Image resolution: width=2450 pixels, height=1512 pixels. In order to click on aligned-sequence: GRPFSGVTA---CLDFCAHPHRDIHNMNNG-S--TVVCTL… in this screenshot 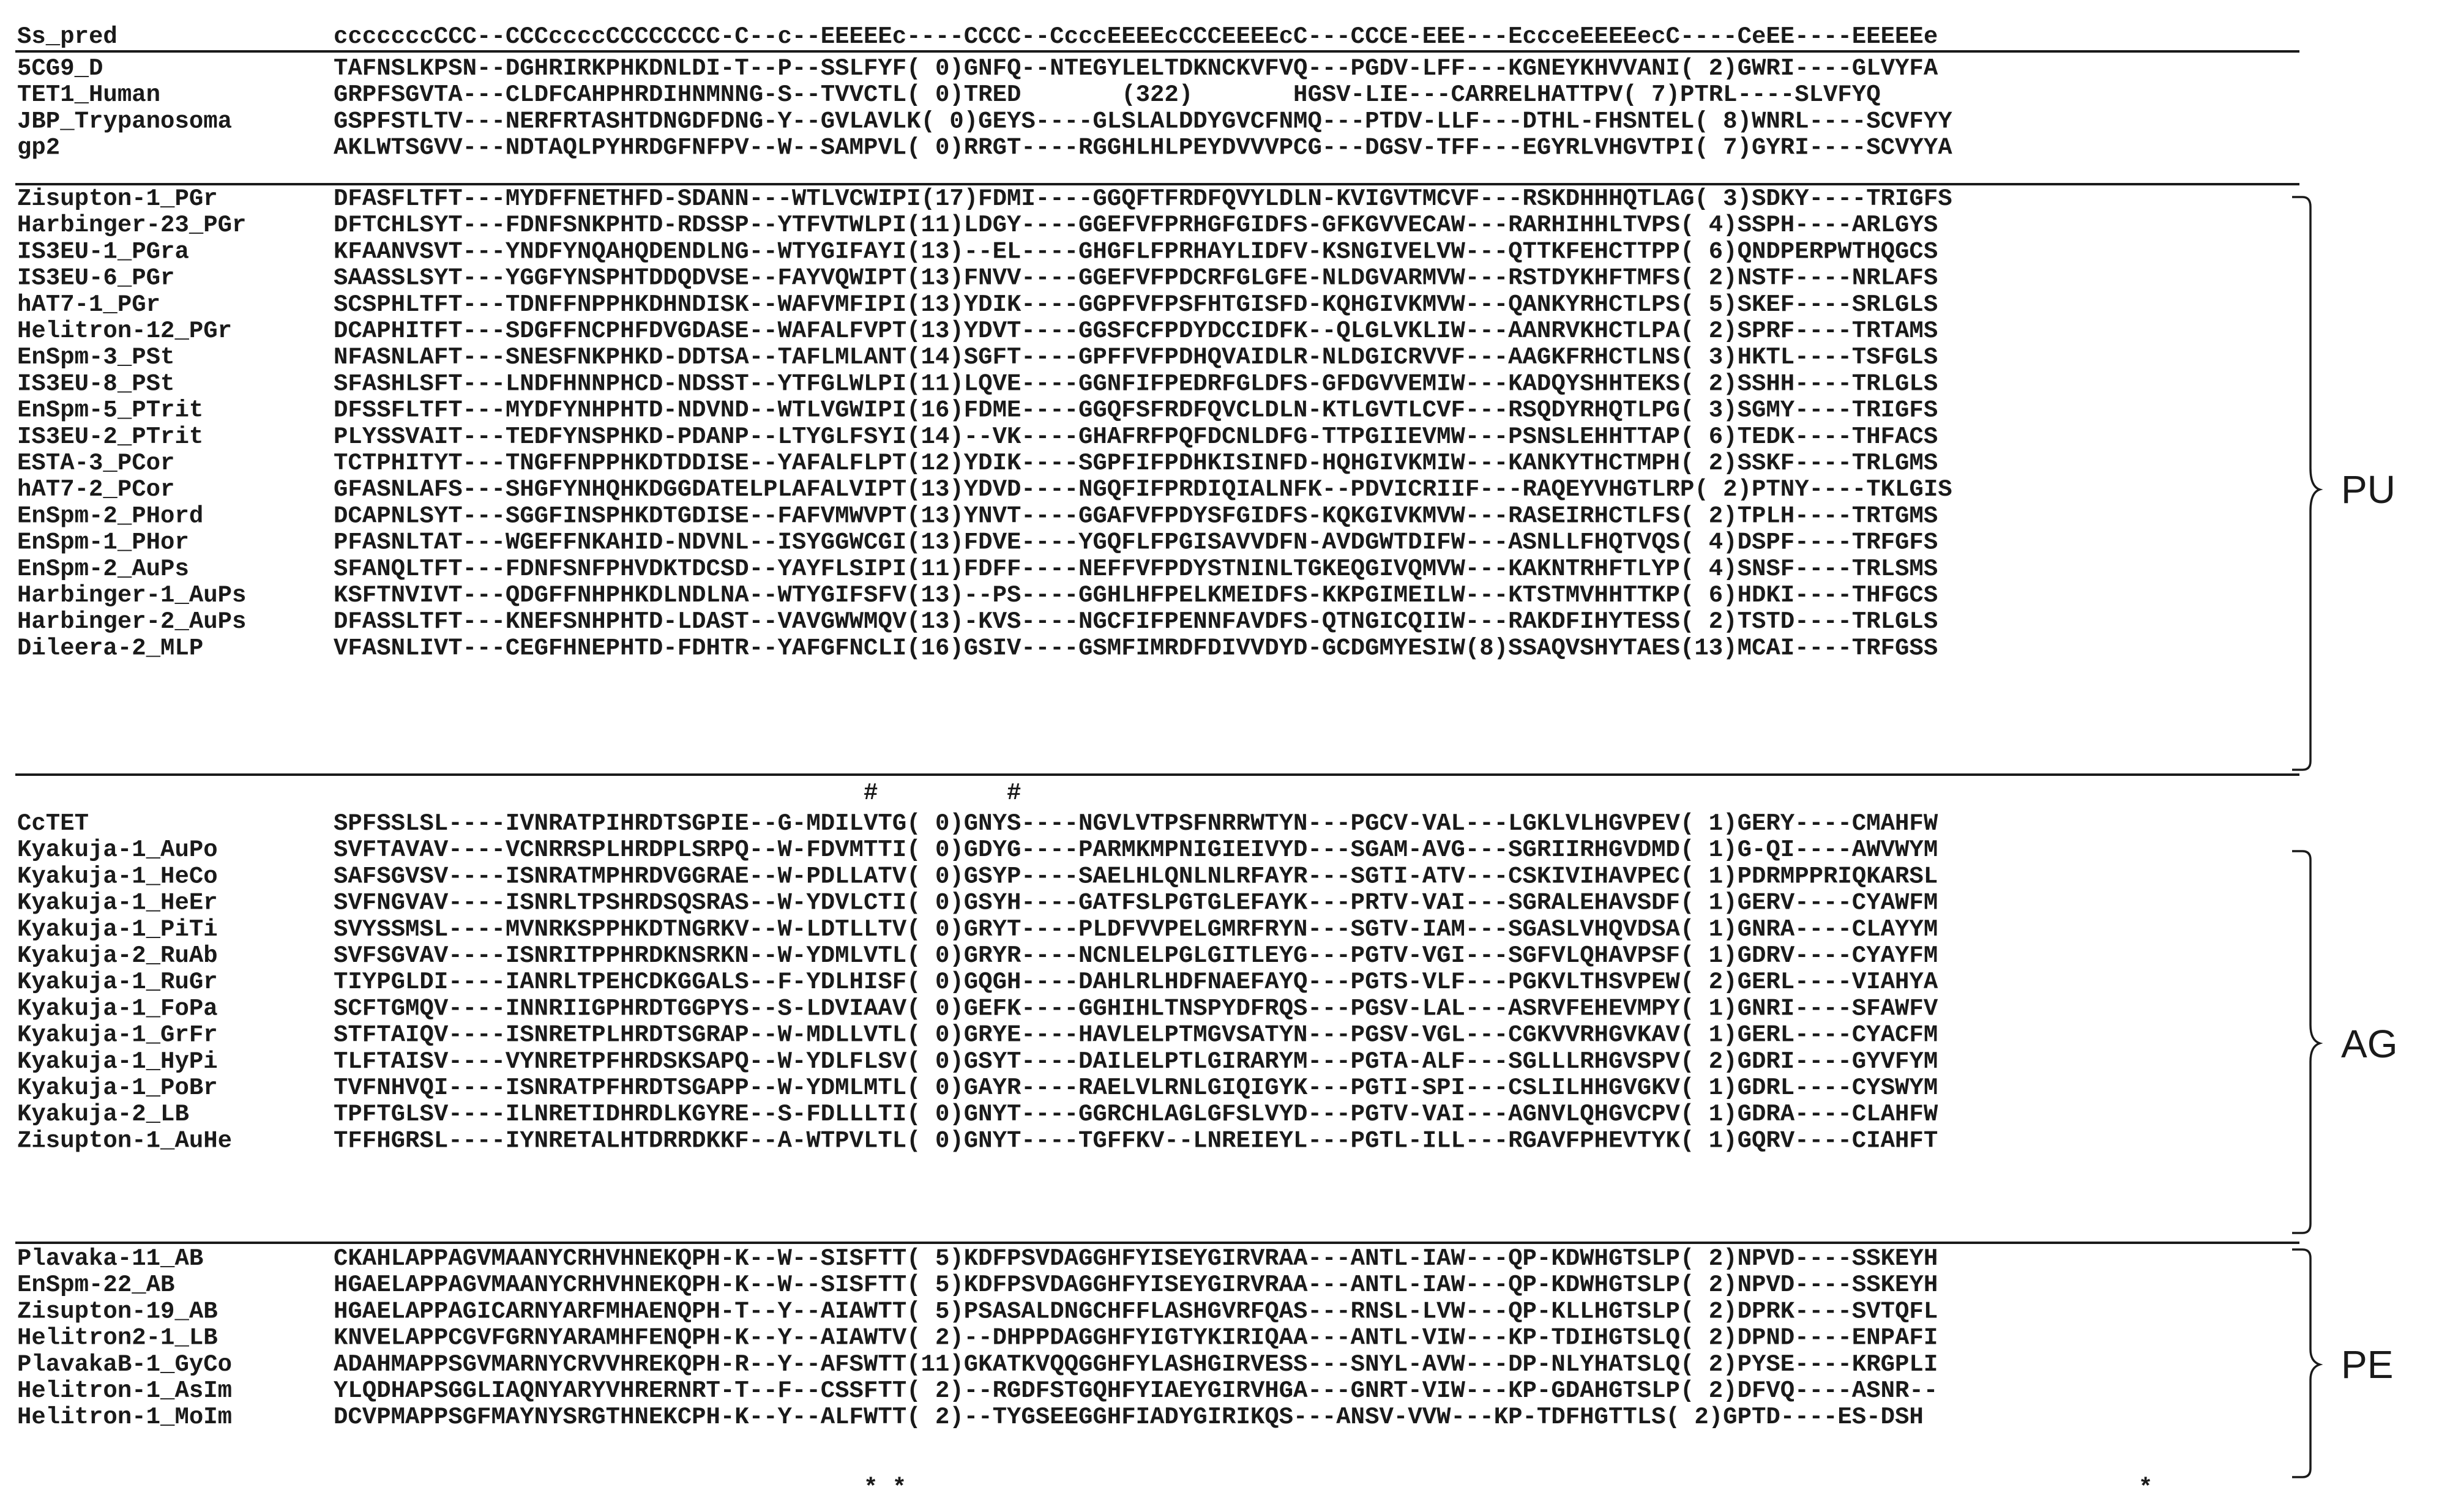, I will do `click(1107, 94)`.